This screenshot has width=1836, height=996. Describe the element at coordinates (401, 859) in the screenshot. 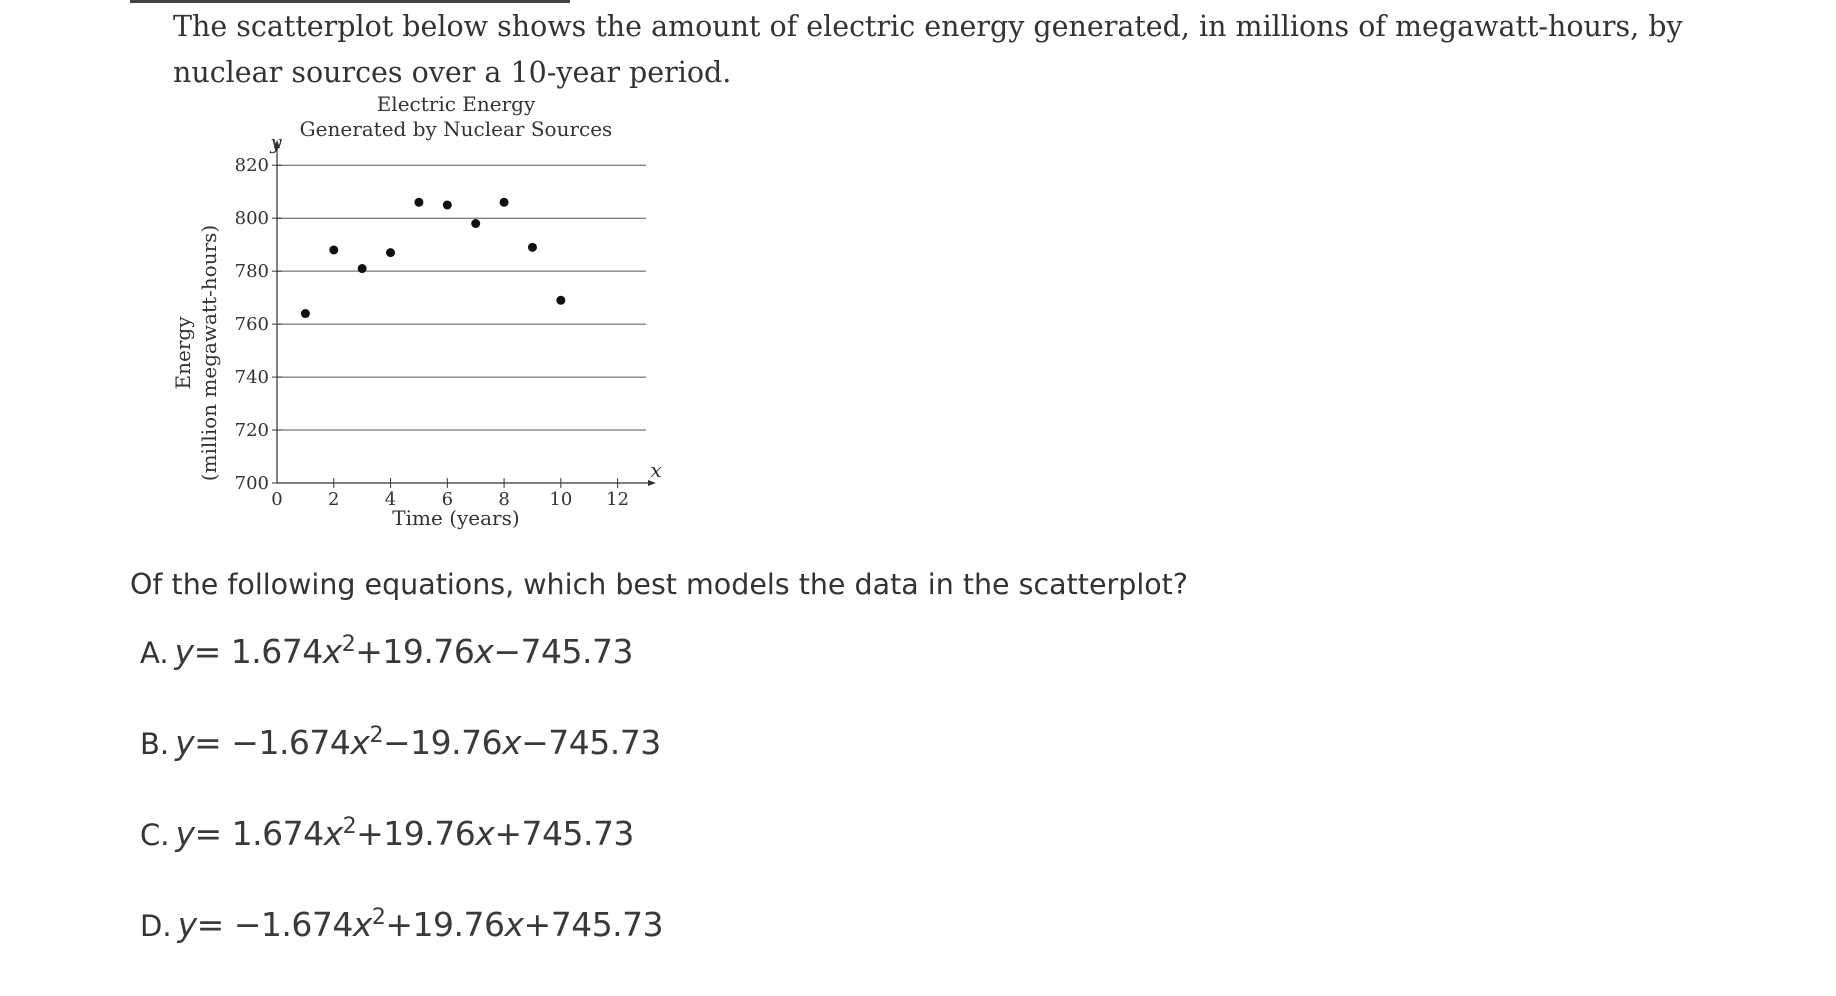

I see `option-c: C. y= 1.674x2+19.76x+745.73` at that location.